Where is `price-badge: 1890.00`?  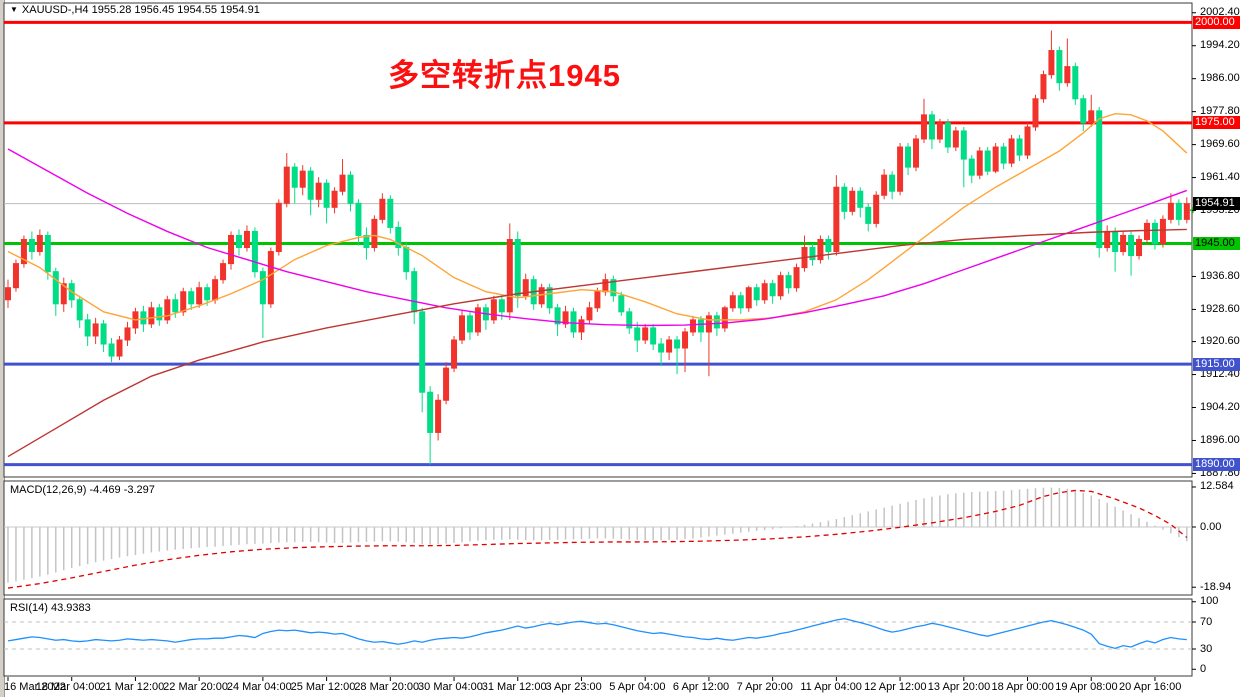 price-badge: 1890.00 is located at coordinates (1216, 465).